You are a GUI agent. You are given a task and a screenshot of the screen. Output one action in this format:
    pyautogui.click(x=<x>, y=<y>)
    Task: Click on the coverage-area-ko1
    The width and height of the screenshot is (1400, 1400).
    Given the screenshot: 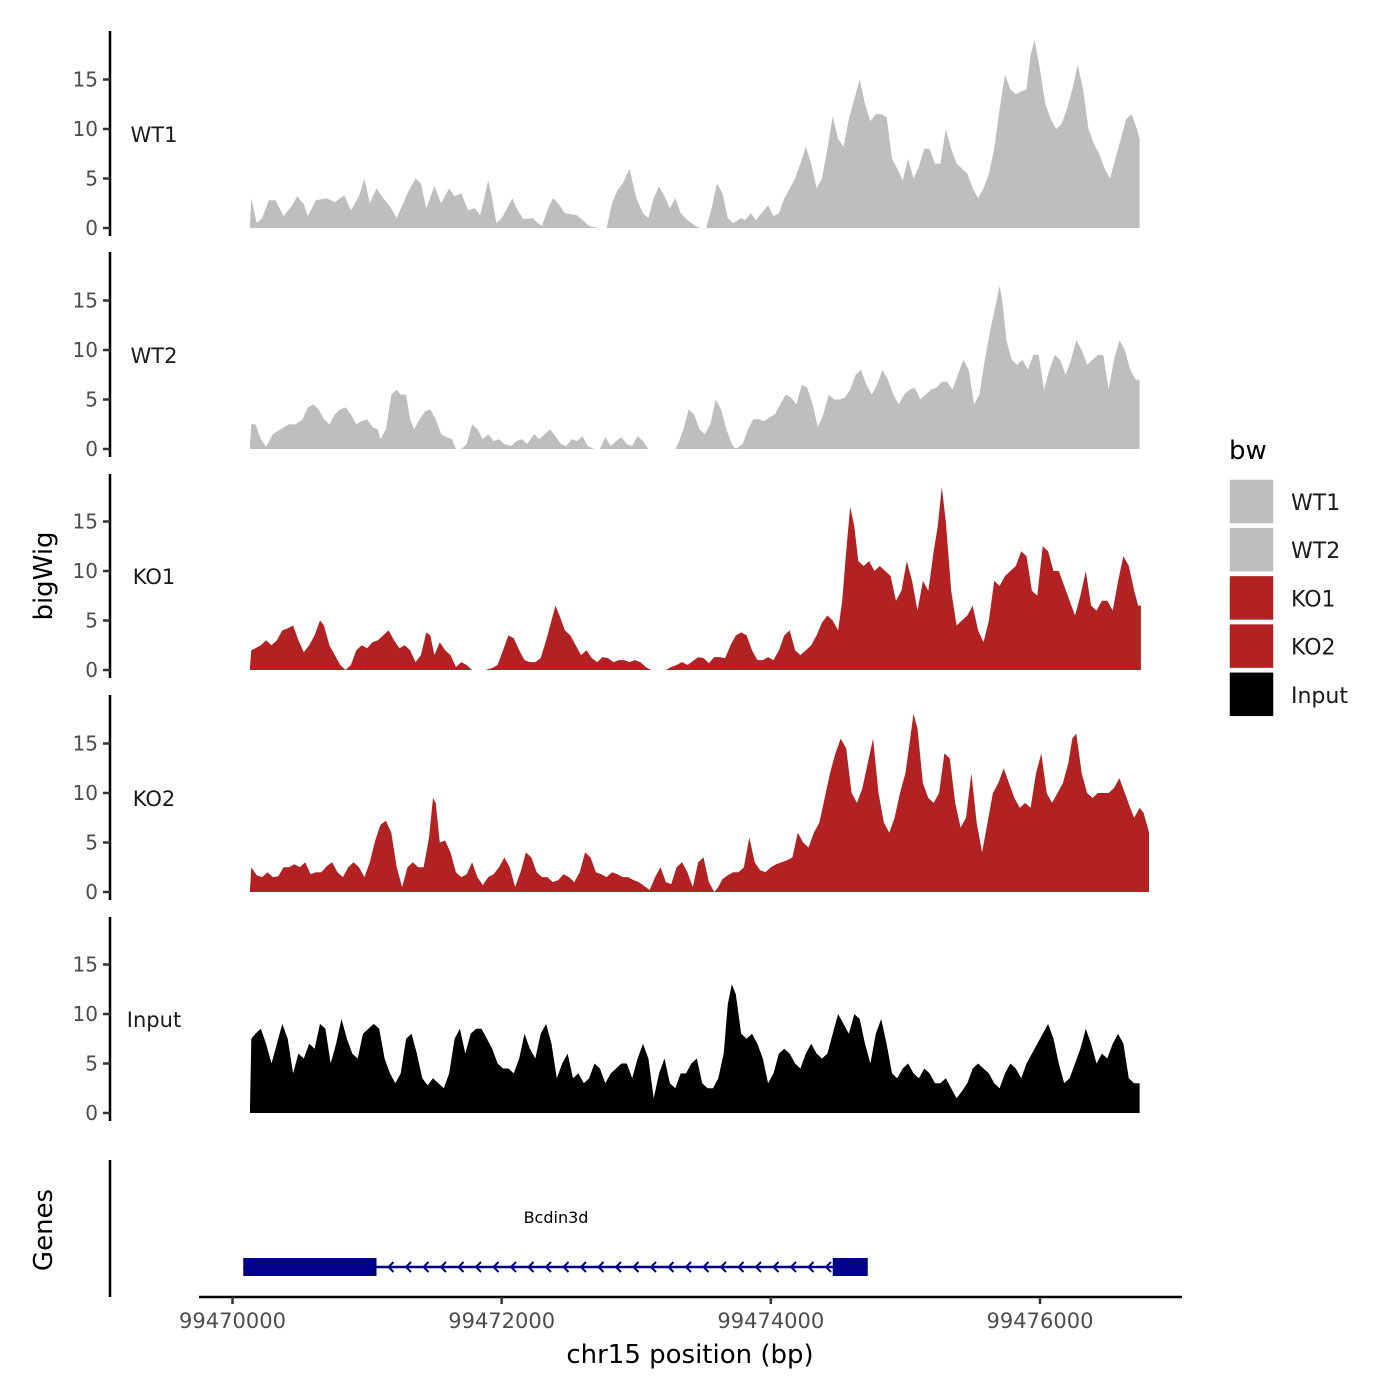 What is the action you would take?
    pyautogui.click(x=695, y=578)
    